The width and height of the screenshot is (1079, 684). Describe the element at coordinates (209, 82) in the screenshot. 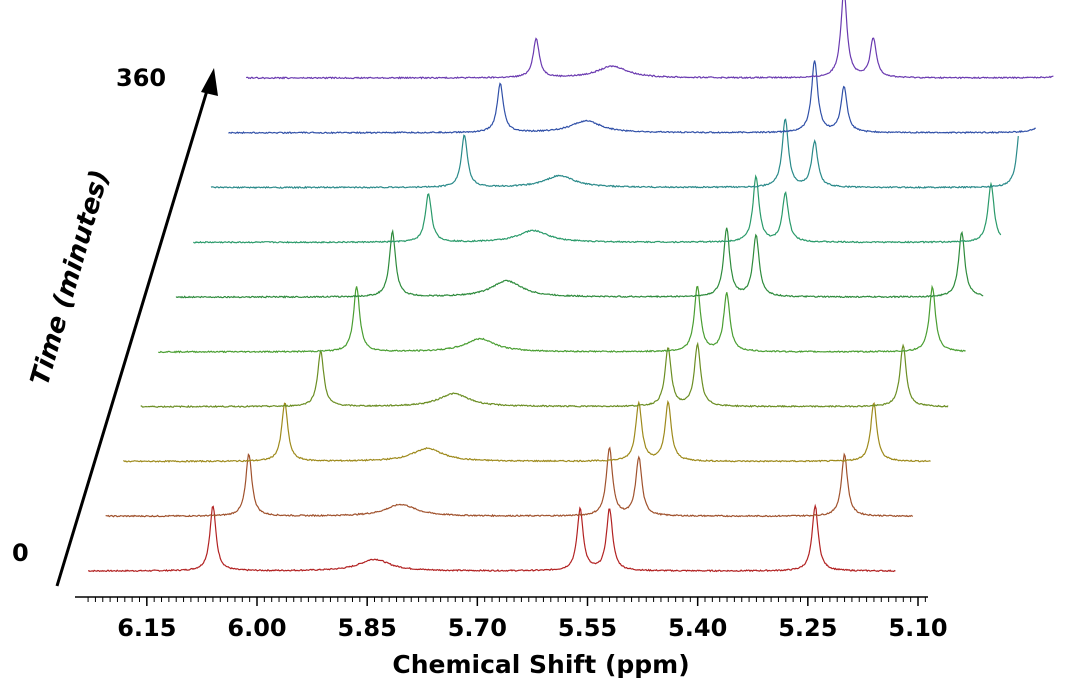

I see `time-arrow-head-icon` at that location.